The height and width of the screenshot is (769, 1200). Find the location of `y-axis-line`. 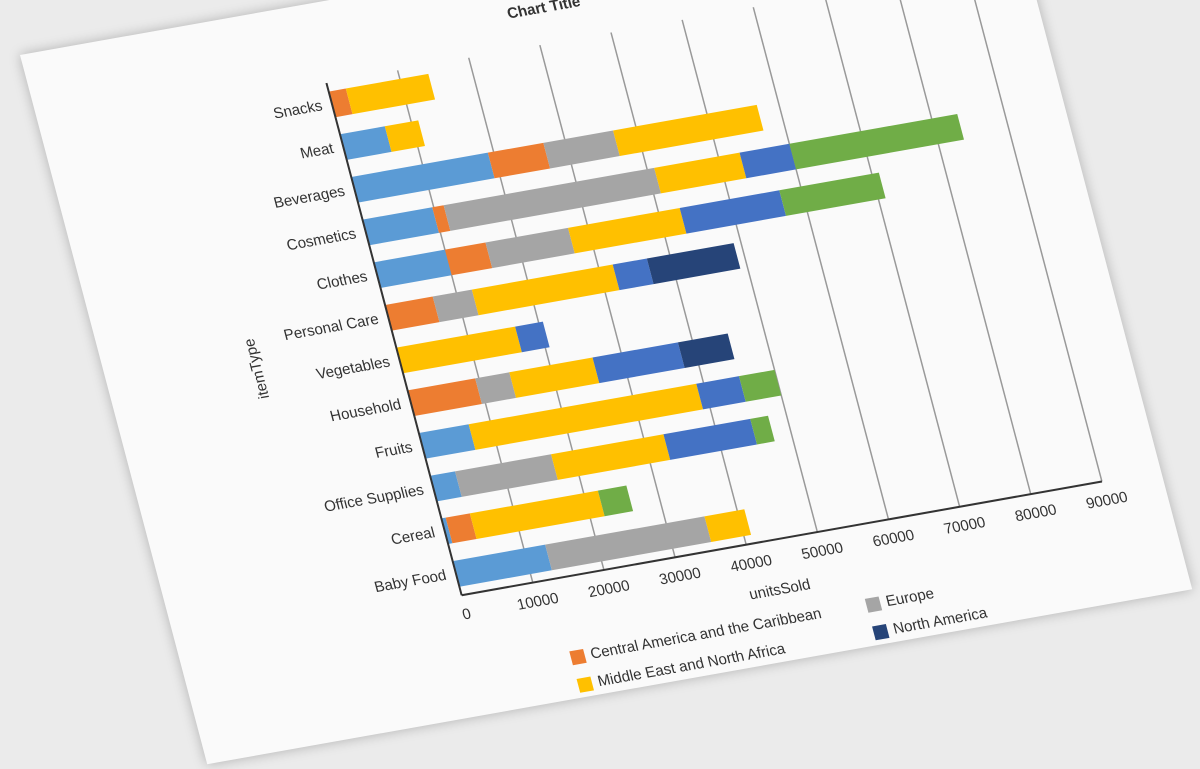

y-axis-line is located at coordinates (394, 339).